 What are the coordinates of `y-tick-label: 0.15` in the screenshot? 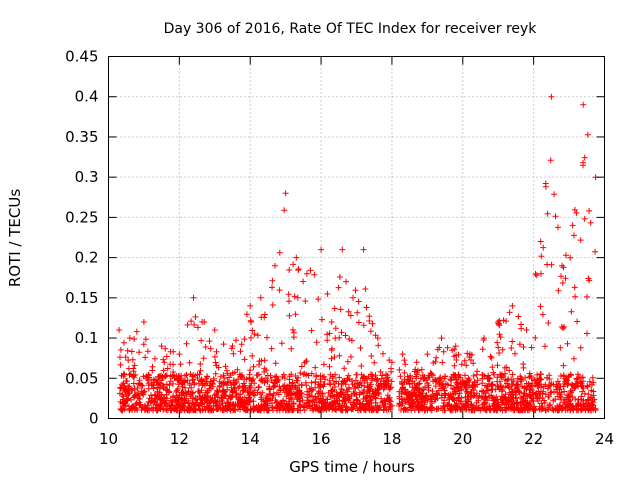 It's located at (81, 298).